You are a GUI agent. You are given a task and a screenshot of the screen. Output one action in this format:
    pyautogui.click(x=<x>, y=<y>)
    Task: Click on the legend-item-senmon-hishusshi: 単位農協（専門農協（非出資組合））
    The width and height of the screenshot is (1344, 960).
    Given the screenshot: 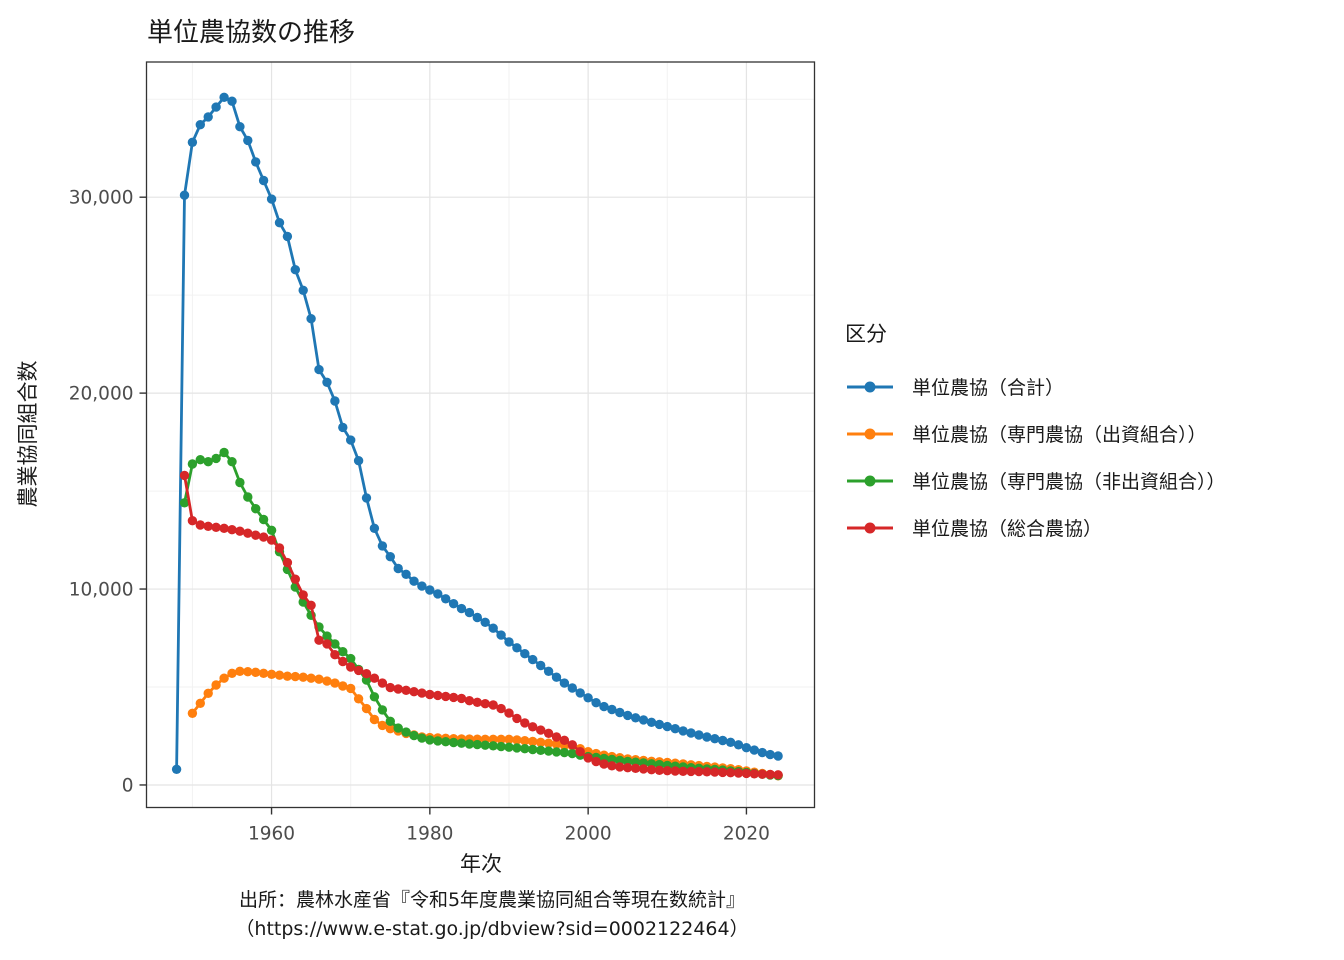 What is the action you would take?
    pyautogui.click(x=1035, y=480)
    